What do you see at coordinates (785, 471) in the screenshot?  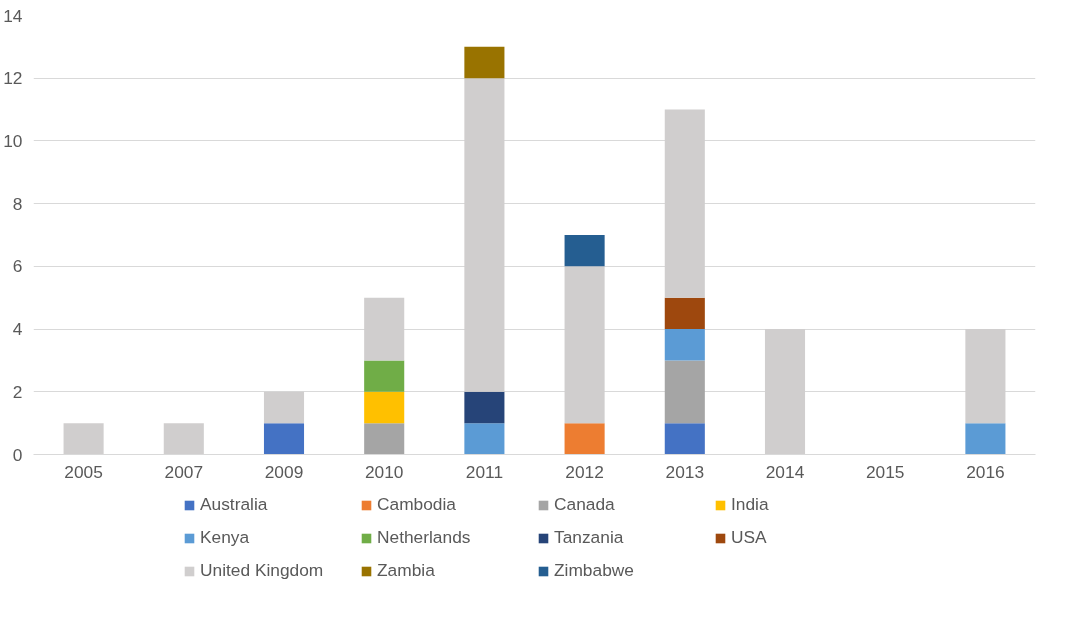 I see `x-tick-label: 2014` at bounding box center [785, 471].